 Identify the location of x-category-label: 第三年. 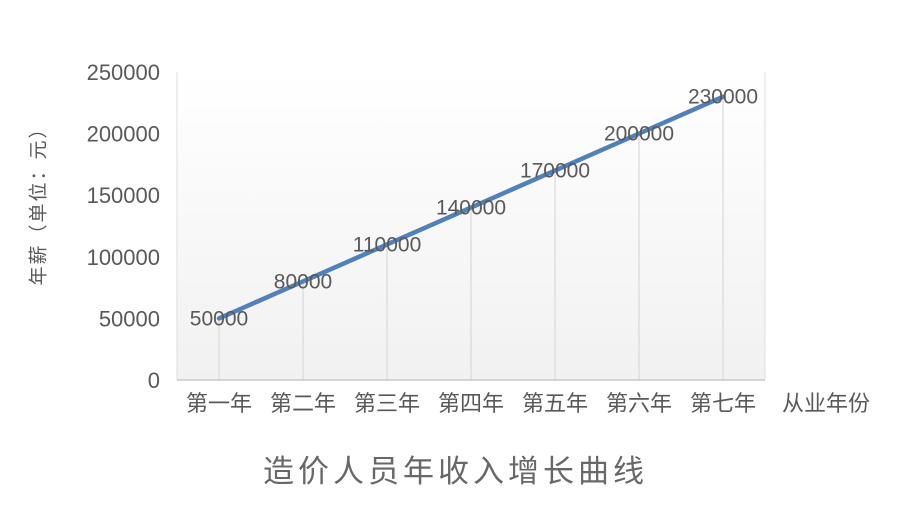
(387, 403).